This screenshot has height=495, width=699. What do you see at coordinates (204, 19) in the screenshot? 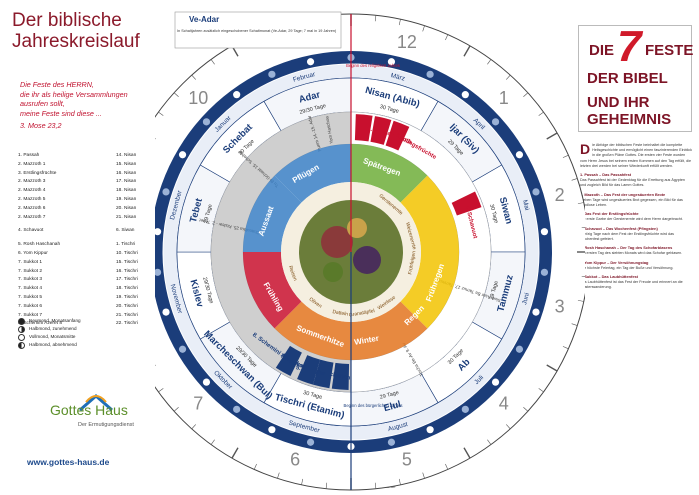
I see `ve-adar-title: Ve-Adar` at bounding box center [204, 19].